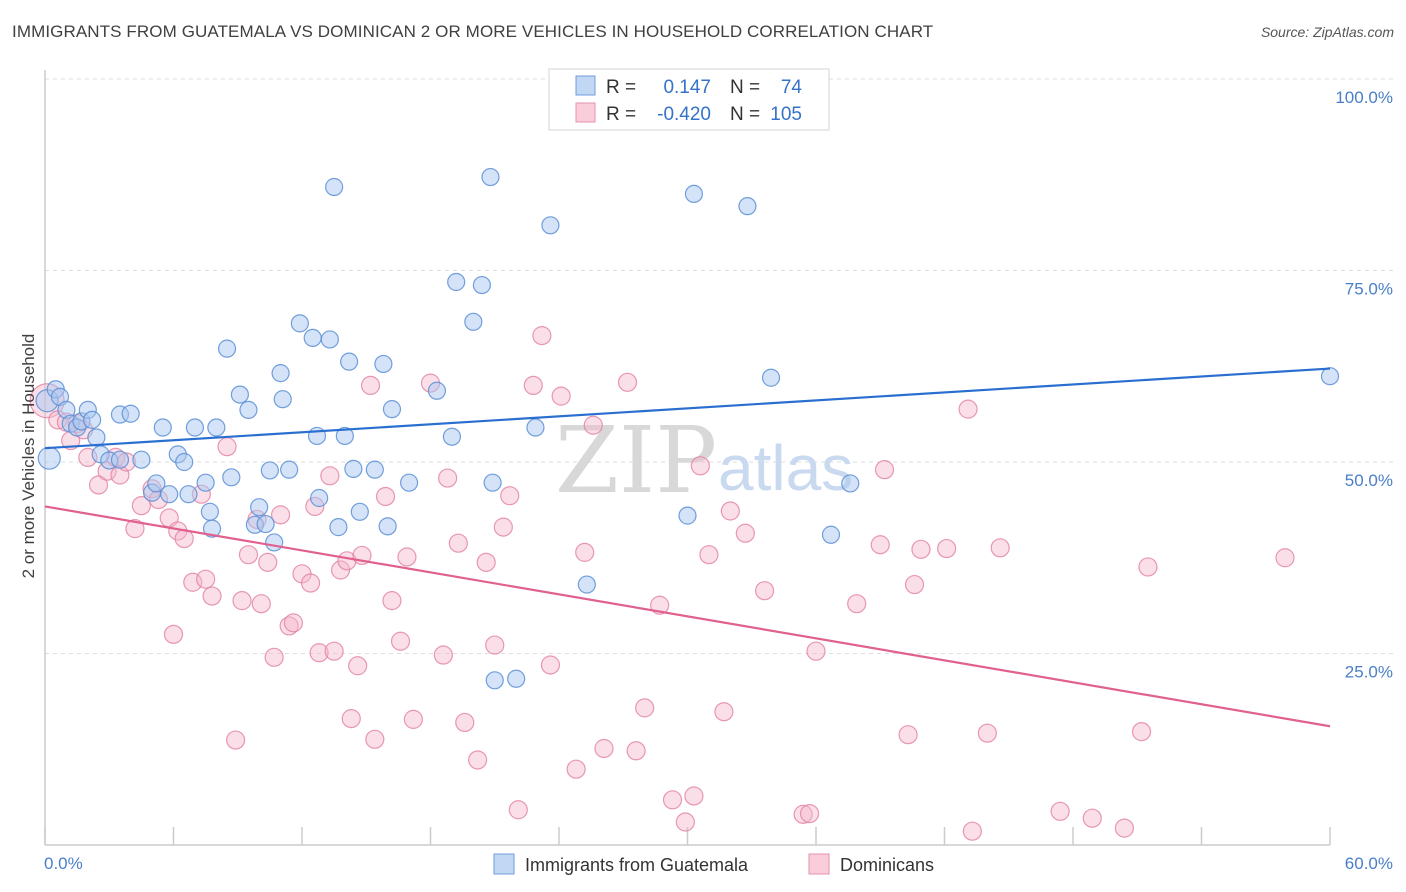 The image size is (1406, 892). I want to click on legend-n-label-2: N =, so click(745, 114).